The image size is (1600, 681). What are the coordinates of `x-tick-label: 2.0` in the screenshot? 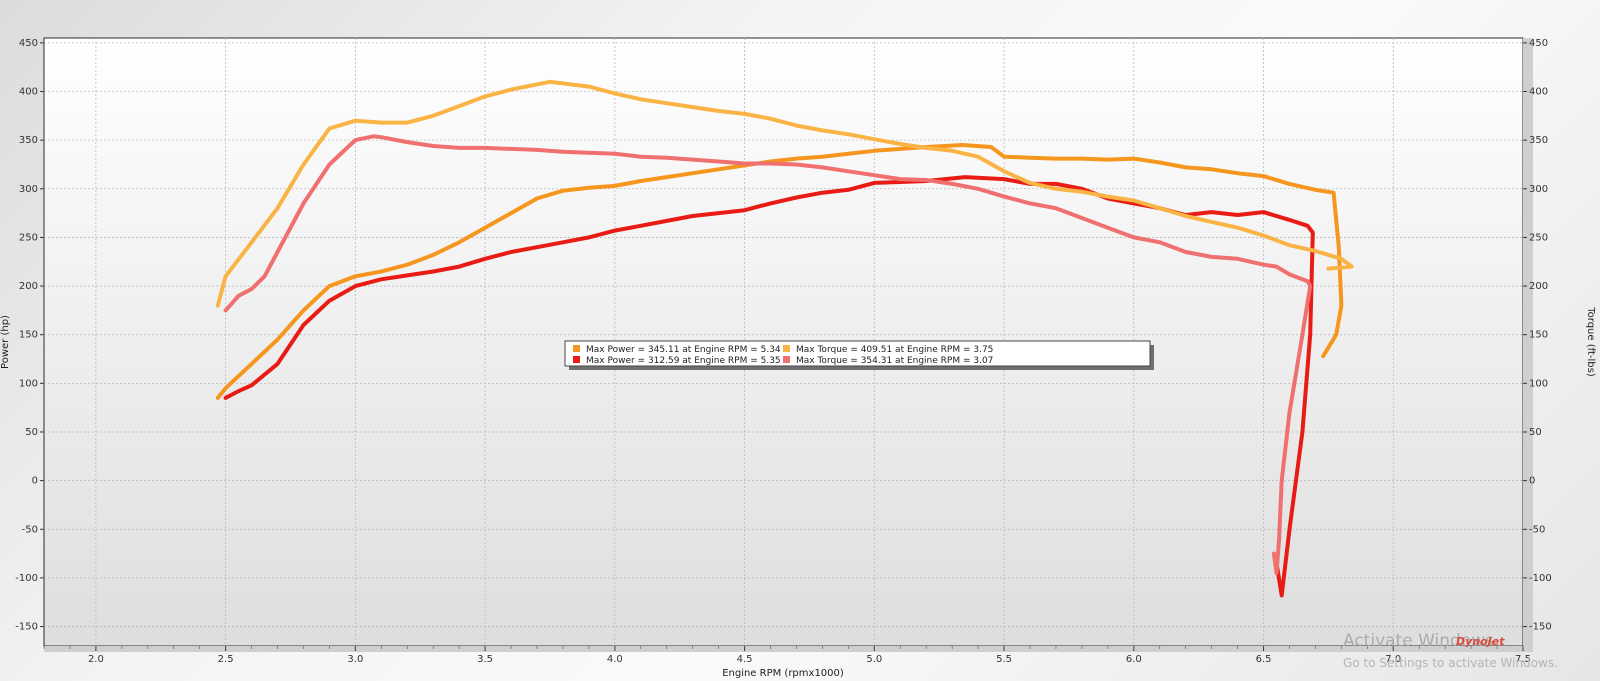 It's located at (96, 659).